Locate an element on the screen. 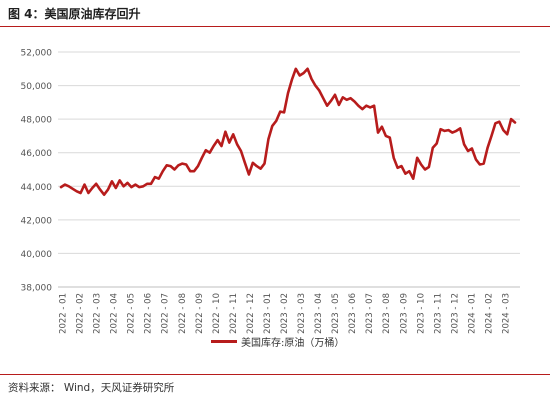 Image resolution: width=550 pixels, height=400 pixels. y-tick-label: 40,000 is located at coordinates (37, 255).